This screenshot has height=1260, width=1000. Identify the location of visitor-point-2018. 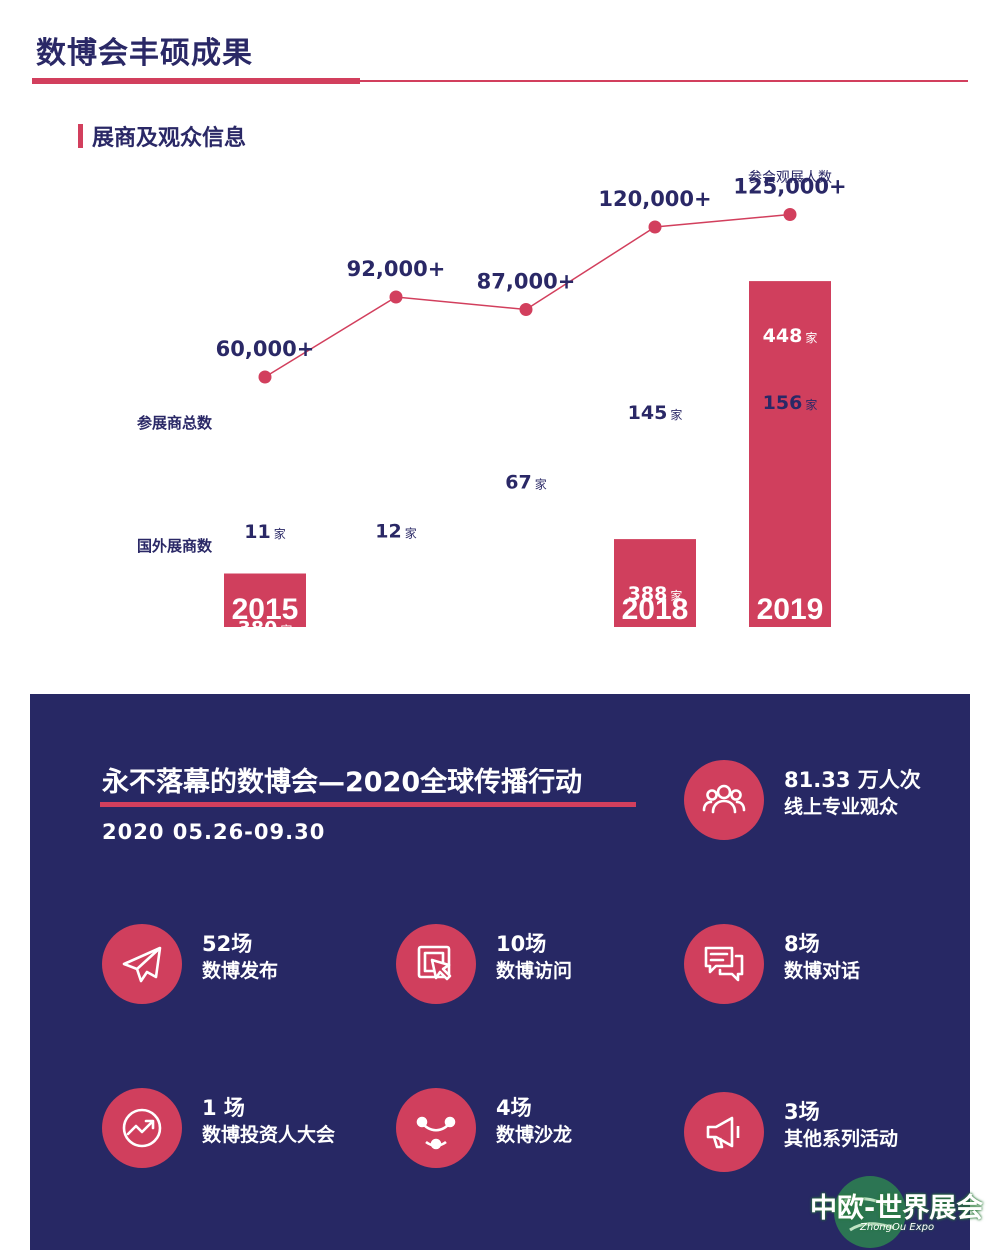
(655, 227).